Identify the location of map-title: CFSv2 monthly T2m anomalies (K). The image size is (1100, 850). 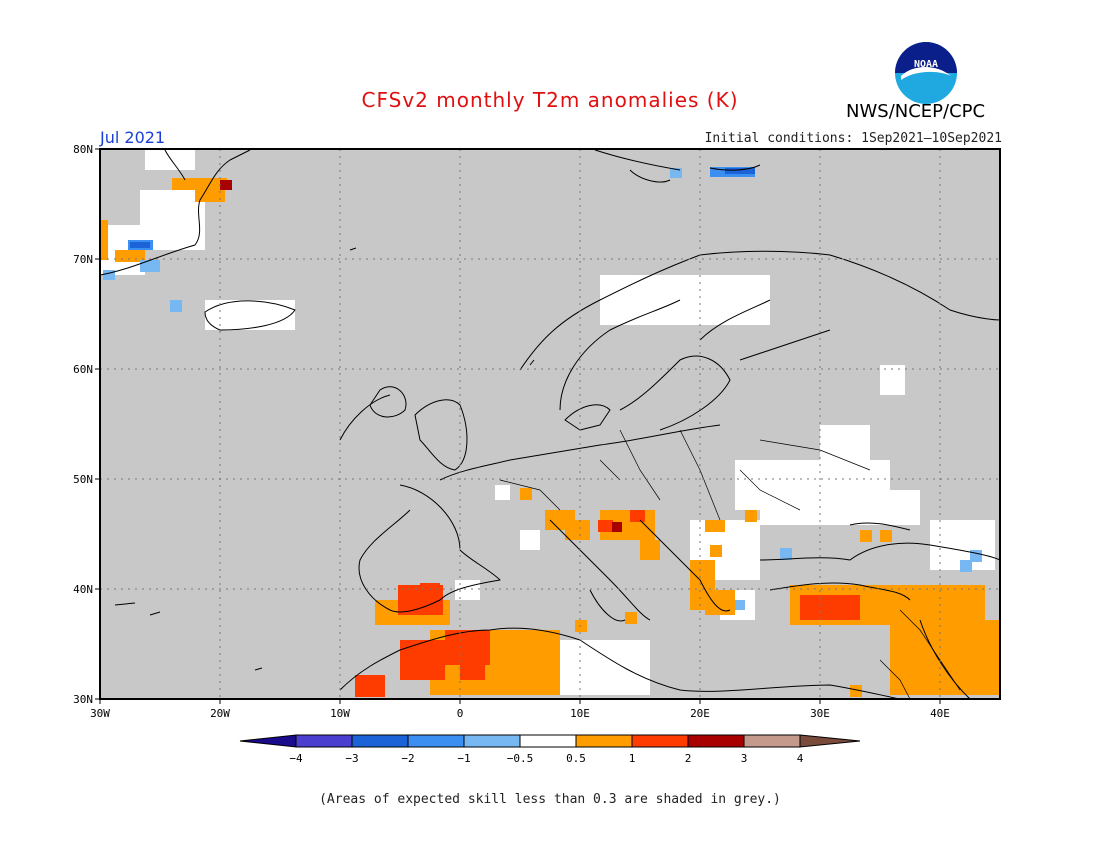
(550, 100).